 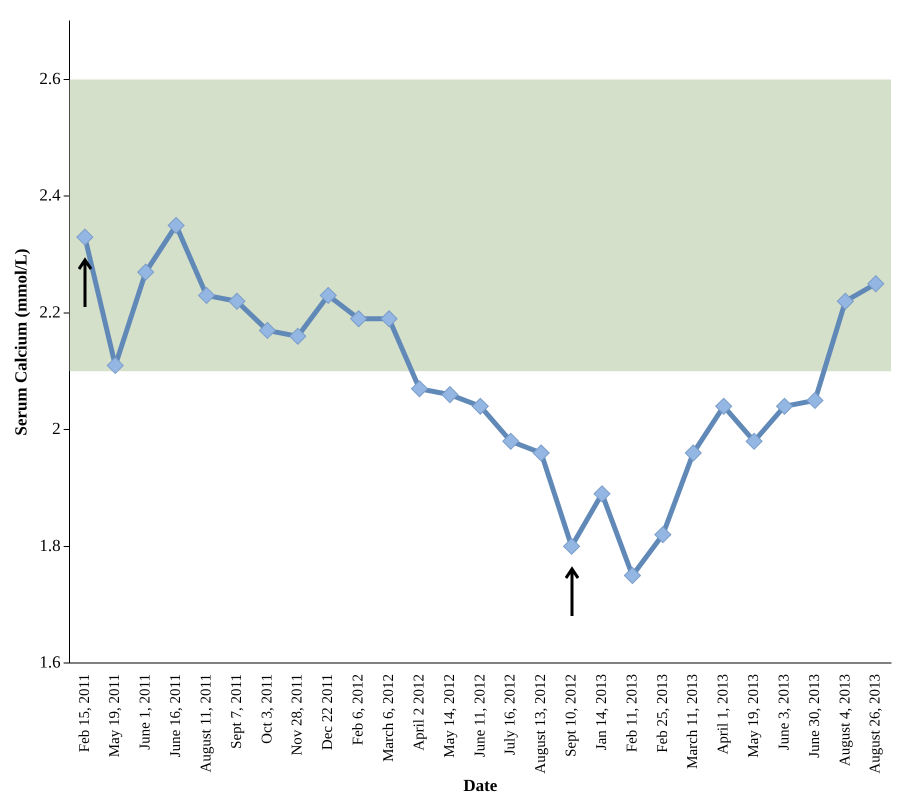 What do you see at coordinates (358, 710) in the screenshot?
I see `x-tick-label: Feb 6, 2012` at bounding box center [358, 710].